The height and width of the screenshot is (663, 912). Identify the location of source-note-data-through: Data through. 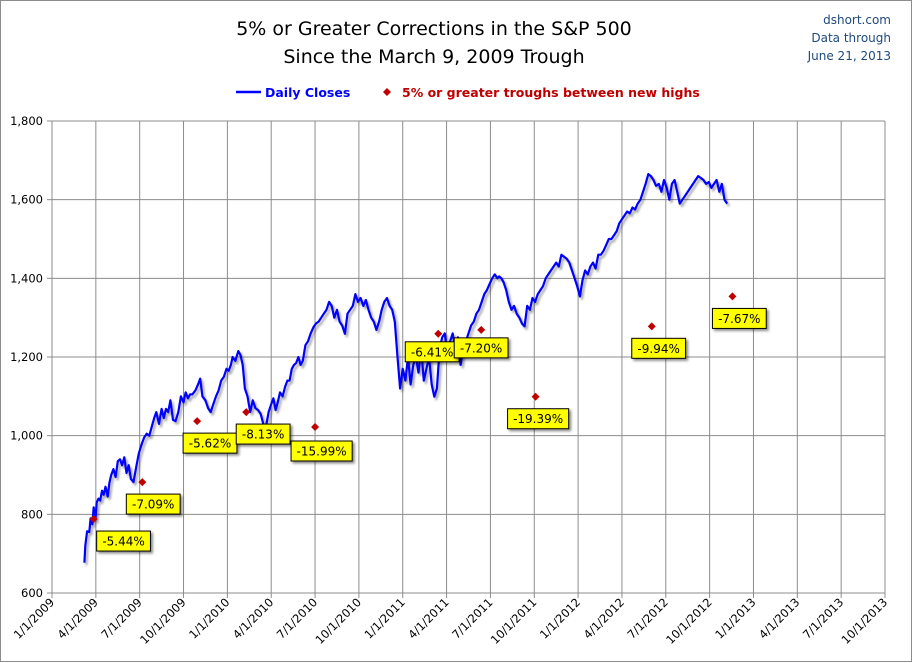
(851, 38).